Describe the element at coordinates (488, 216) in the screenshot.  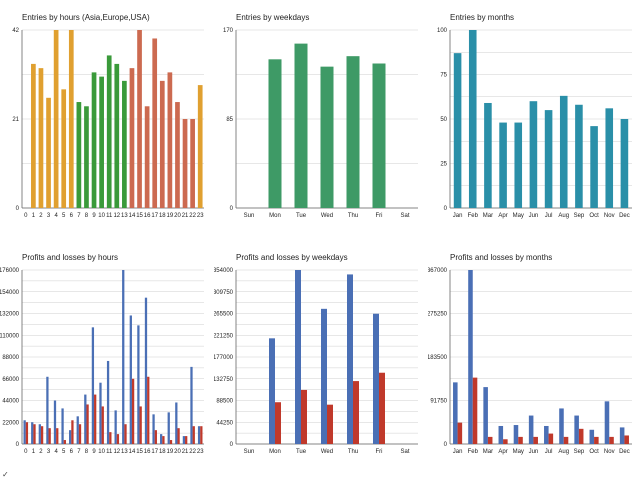
I see `x-tick-label: Mar` at that location.